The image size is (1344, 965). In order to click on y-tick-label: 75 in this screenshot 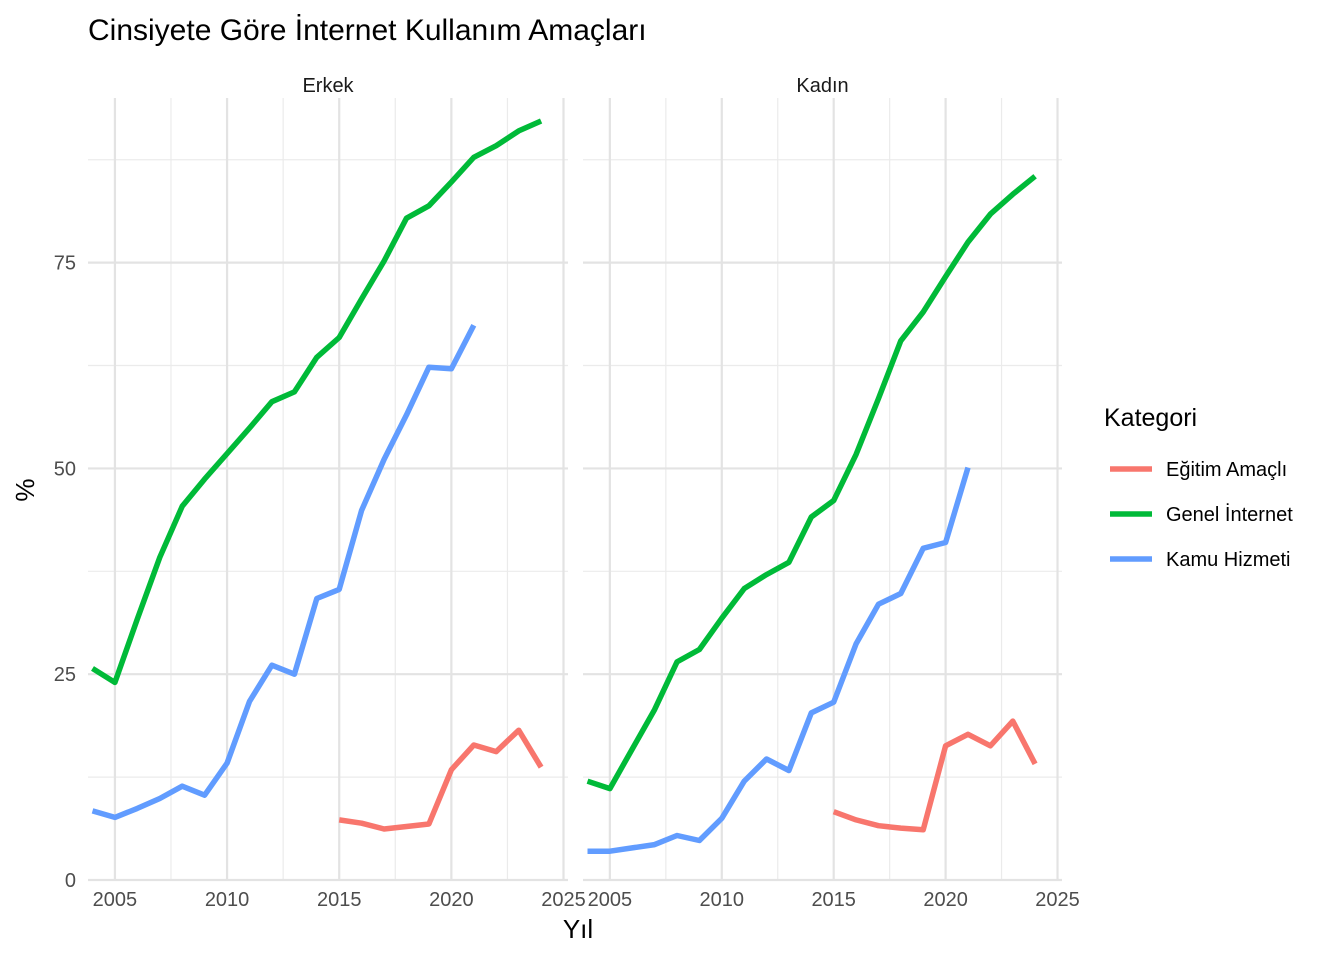, I will do `click(65, 264)`.